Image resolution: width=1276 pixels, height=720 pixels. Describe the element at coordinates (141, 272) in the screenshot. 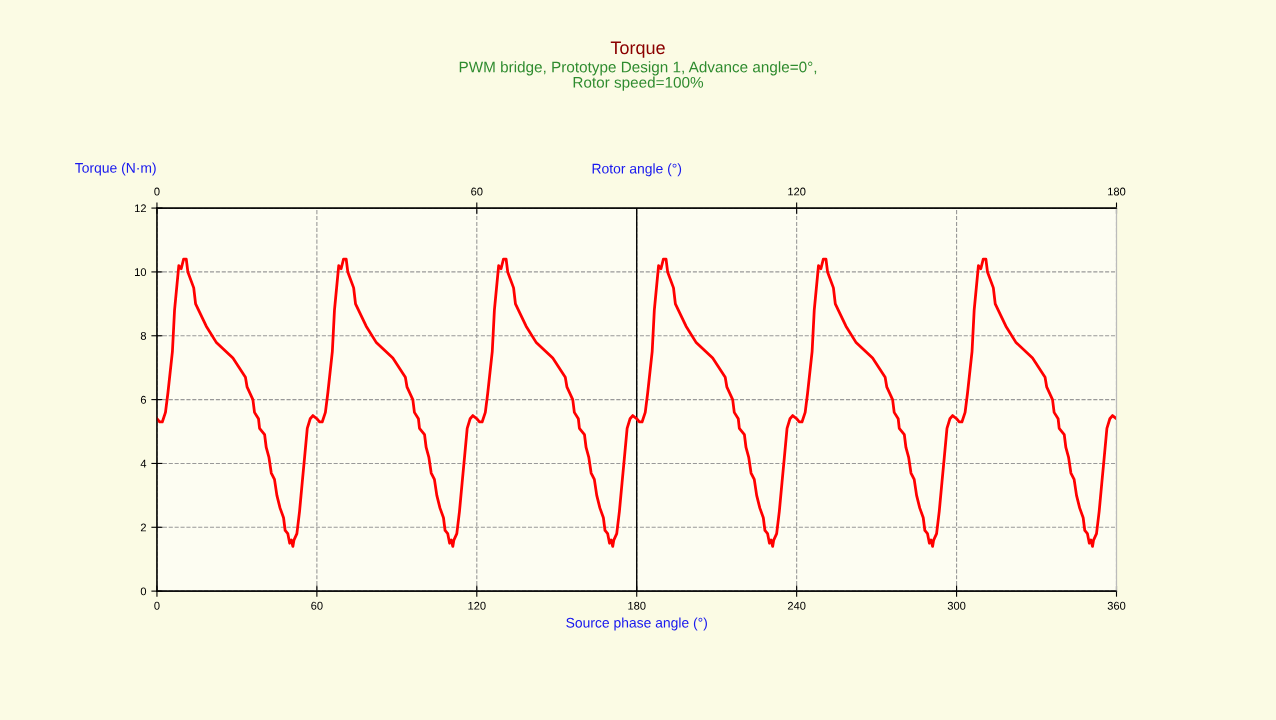

I see `y-tick-label: 10` at that location.